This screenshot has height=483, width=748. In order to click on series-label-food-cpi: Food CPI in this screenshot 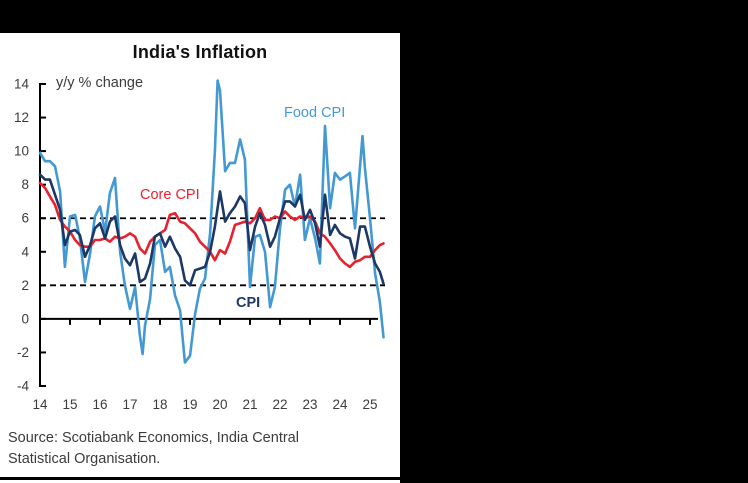, I will do `click(315, 113)`.